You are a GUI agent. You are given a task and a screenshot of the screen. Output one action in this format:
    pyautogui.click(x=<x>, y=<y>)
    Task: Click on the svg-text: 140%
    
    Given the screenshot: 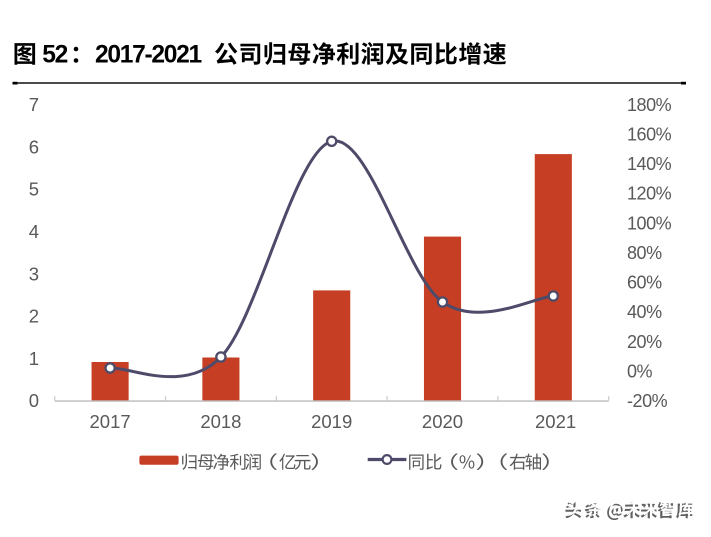 What is the action you would take?
    pyautogui.click(x=649, y=164)
    